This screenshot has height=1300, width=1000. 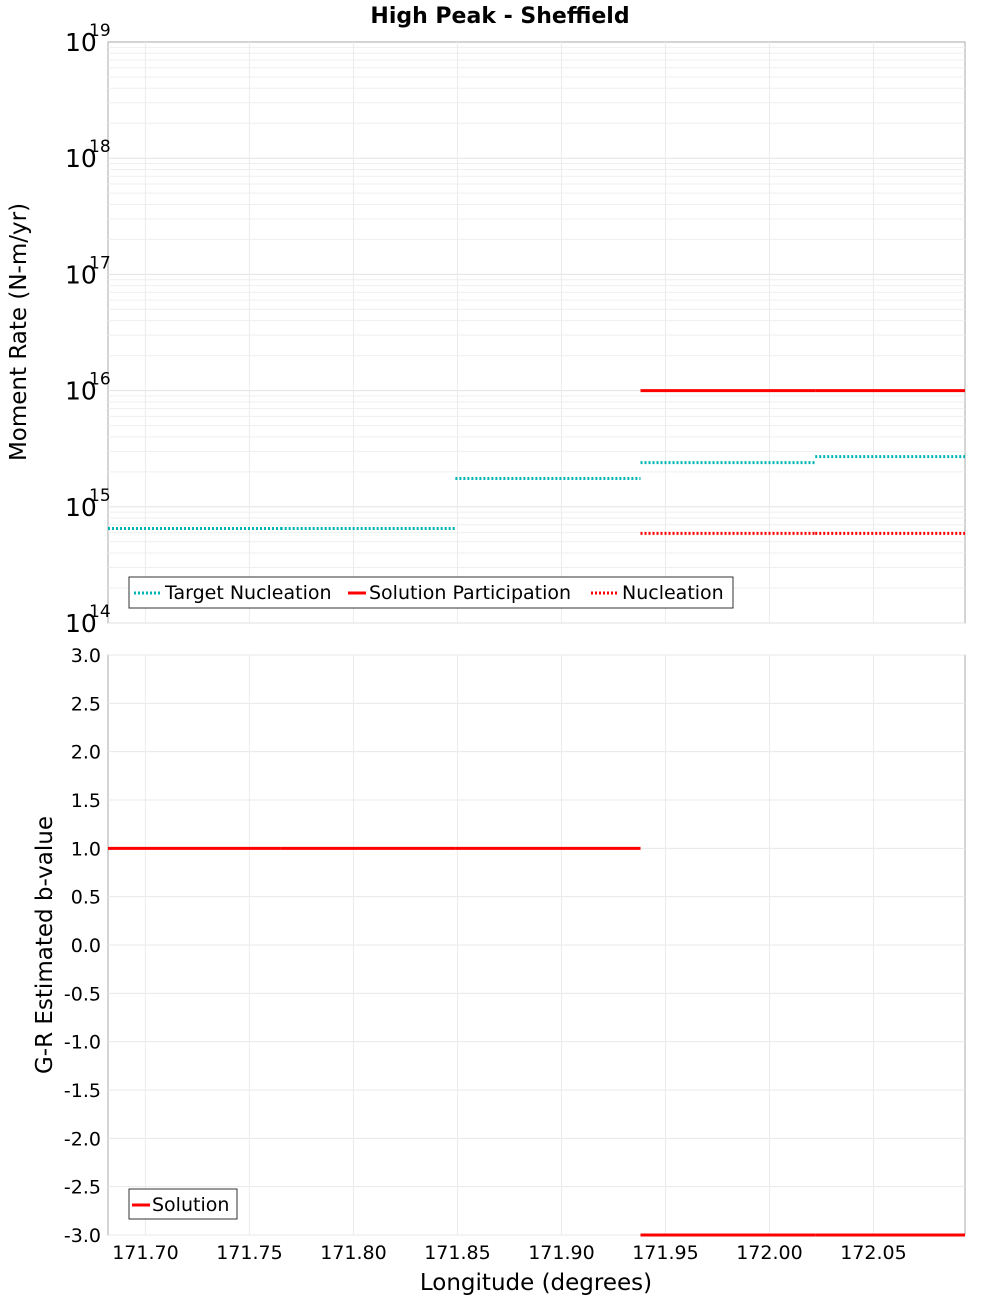 What do you see at coordinates (100, 496) in the screenshot?
I see `moment-rate-y-tick-exponent: 15` at bounding box center [100, 496].